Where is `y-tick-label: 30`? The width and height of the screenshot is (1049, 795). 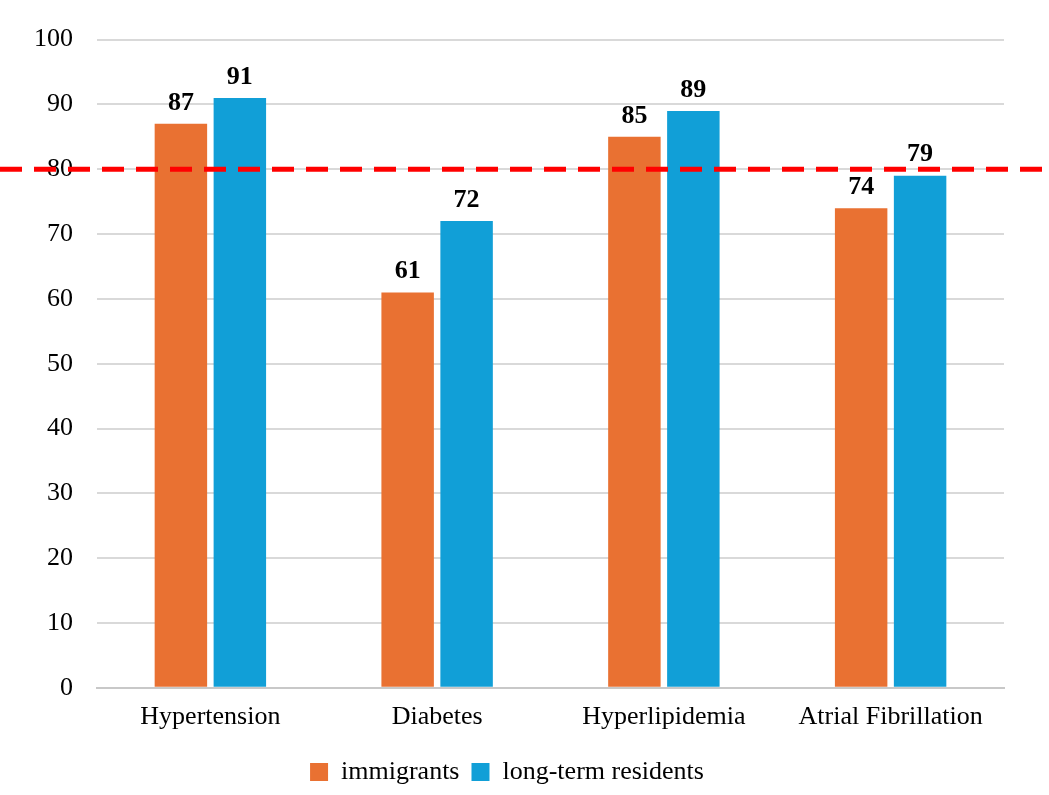
y-tick-label: 30 is located at coordinates (60, 492).